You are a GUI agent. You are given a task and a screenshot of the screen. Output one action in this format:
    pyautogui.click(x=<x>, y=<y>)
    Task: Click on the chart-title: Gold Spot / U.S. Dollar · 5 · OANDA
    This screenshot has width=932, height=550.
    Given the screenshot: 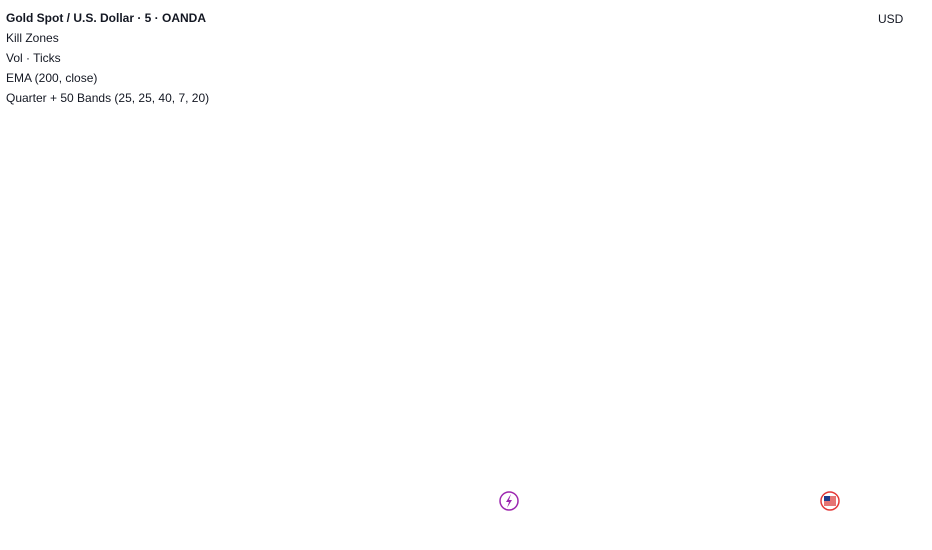 What is the action you would take?
    pyautogui.click(x=106, y=18)
    